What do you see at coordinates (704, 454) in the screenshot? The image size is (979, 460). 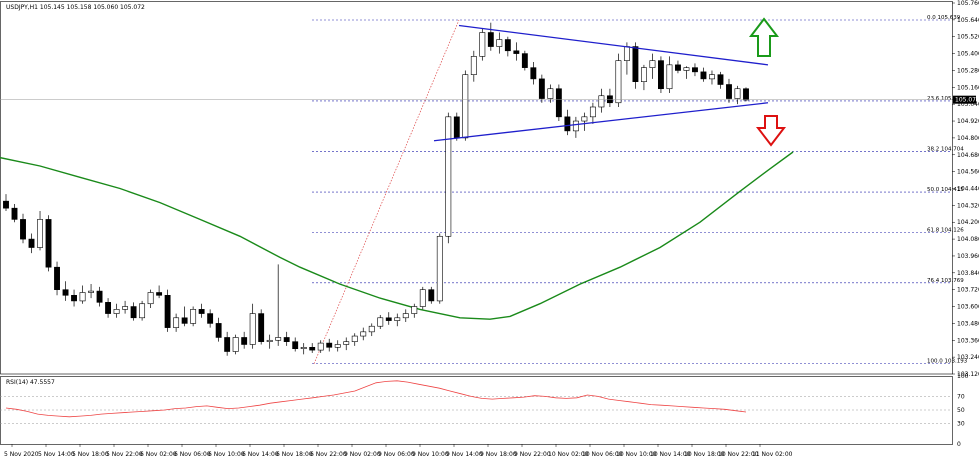 I see `time-tick-label: 10 Nov 18:00` at bounding box center [704, 454].